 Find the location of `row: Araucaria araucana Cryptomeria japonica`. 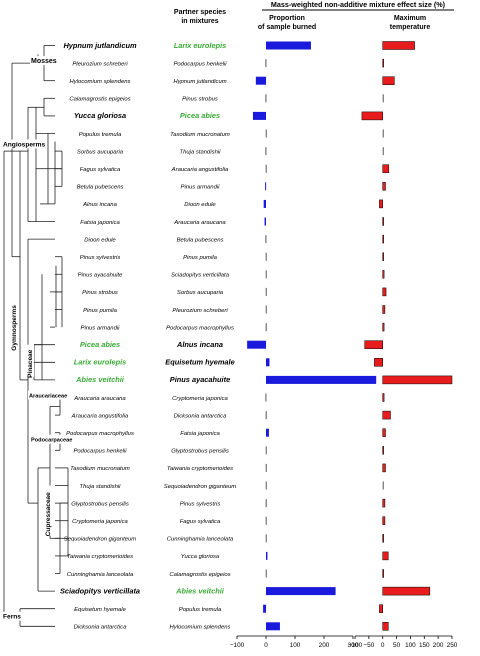

row: Araucaria araucana Cryptomeria japonica is located at coordinates (229, 397).